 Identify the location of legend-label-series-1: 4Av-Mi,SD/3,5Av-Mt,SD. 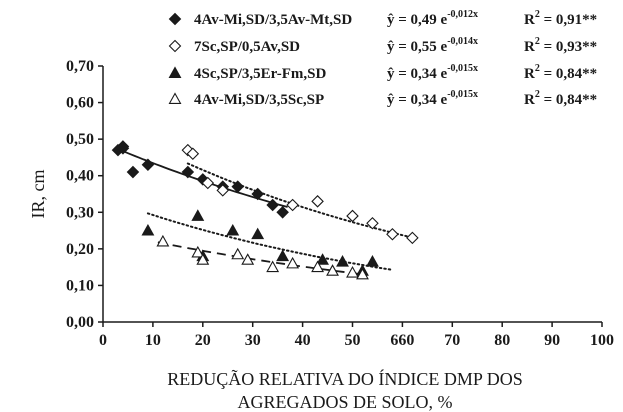
(273, 20).